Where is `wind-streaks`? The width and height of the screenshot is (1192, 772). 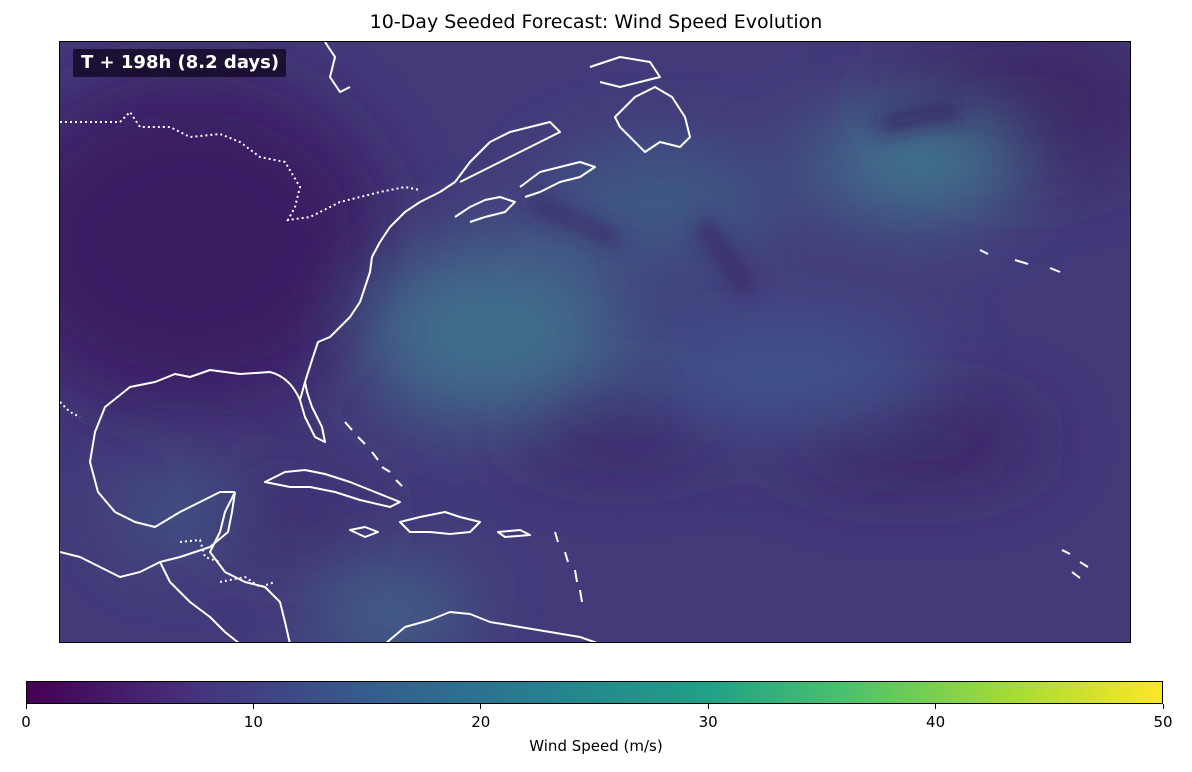
wind-streaks is located at coordinates (744, 201).